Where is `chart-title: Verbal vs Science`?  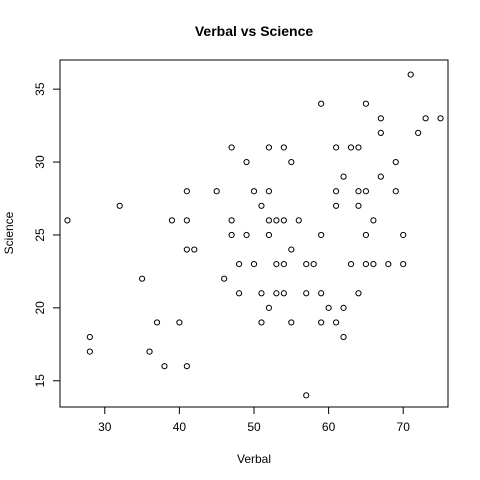 chart-title: Verbal vs Science is located at coordinates (254, 31).